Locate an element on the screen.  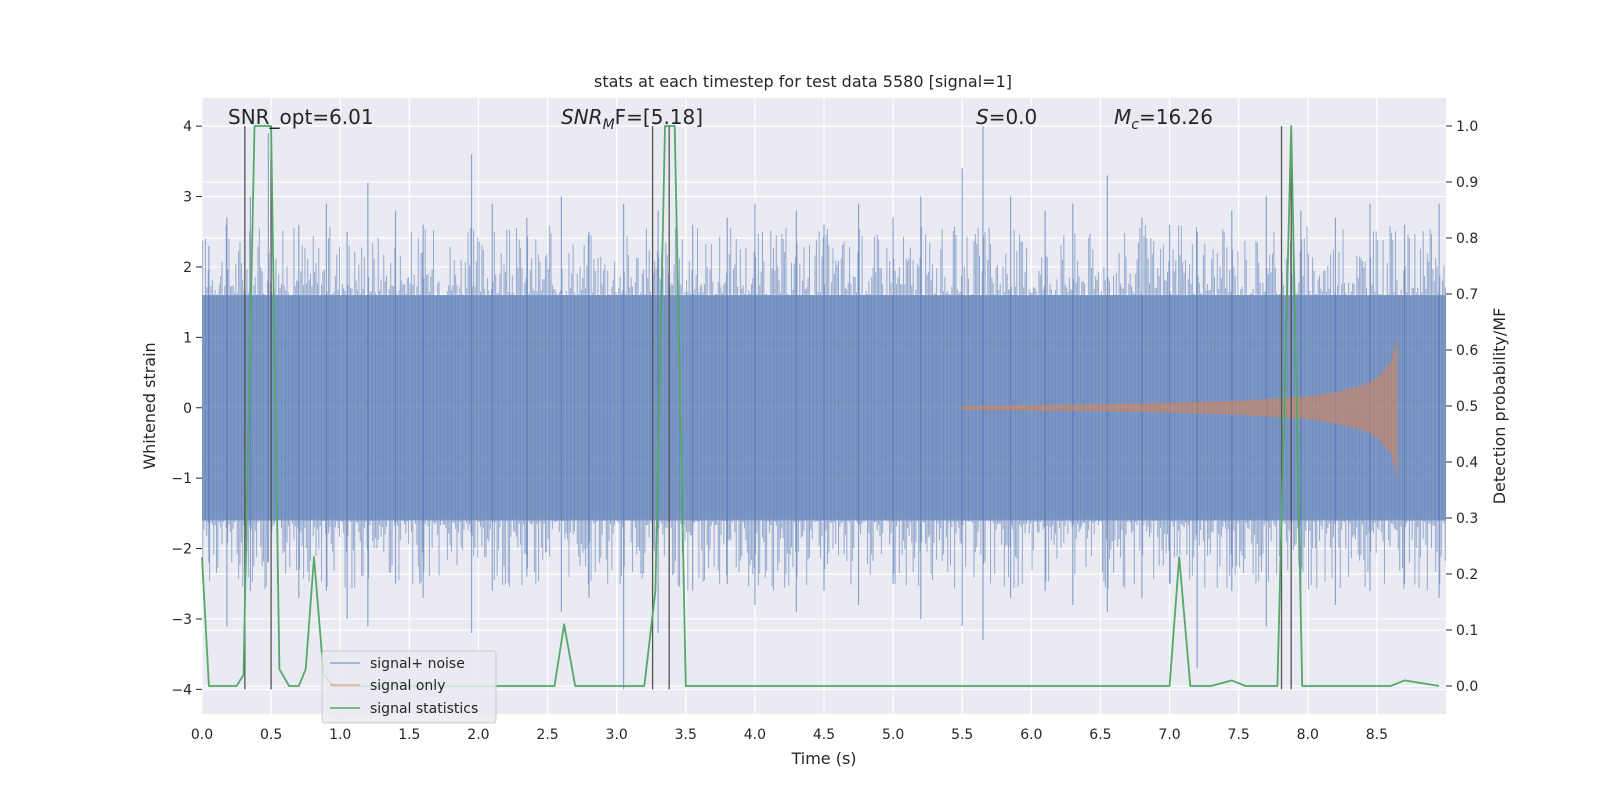
s-variable: S is located at coordinates (982, 117).